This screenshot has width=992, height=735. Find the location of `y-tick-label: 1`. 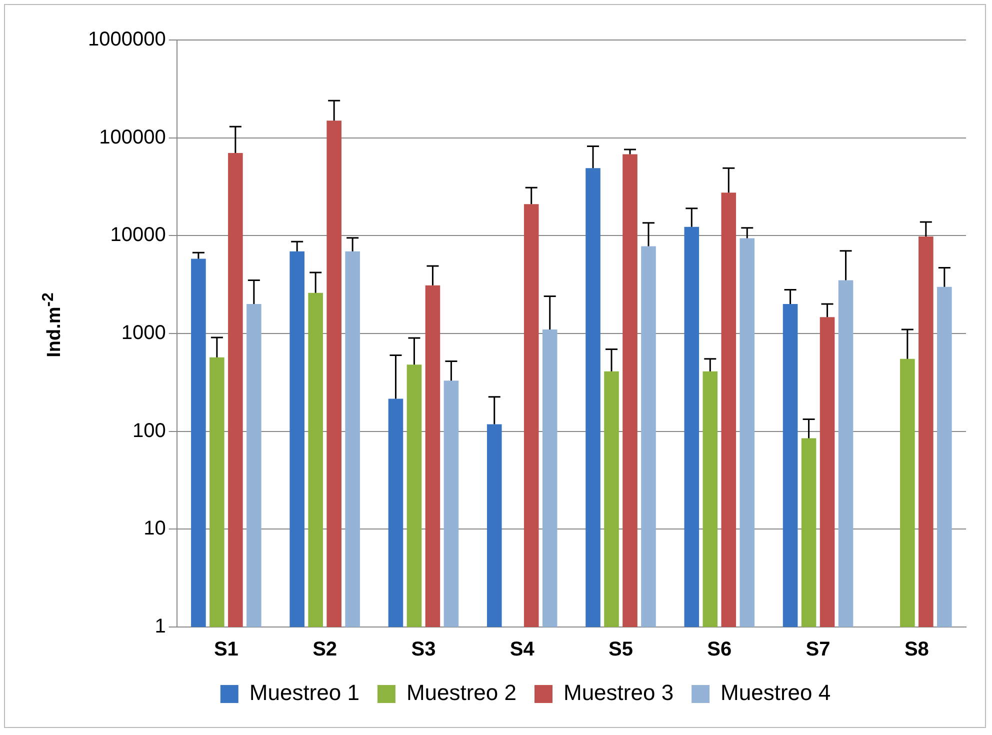

y-tick-label: 1 is located at coordinates (160, 627).